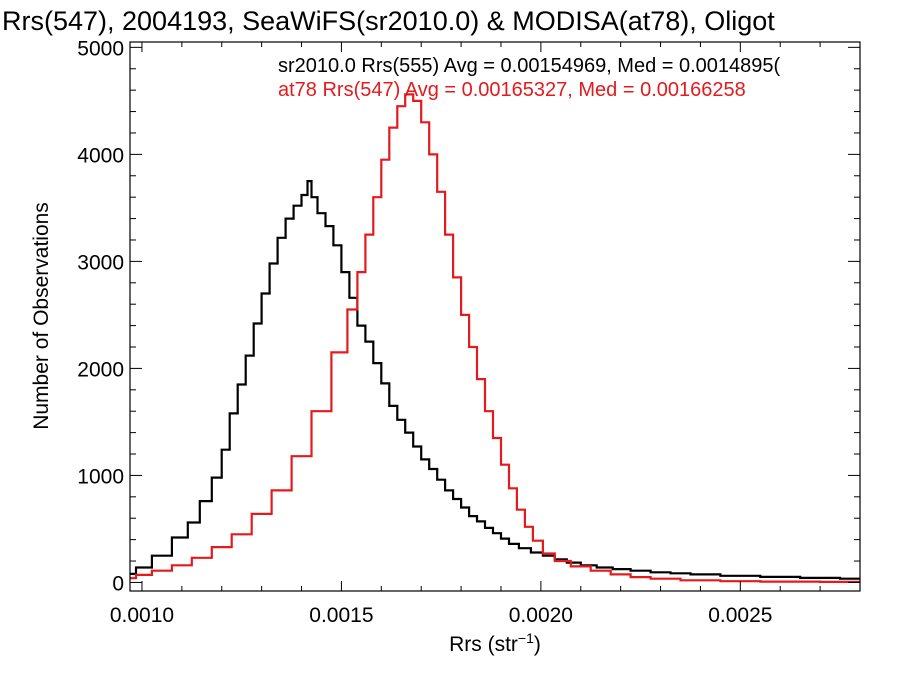 This screenshot has width=900, height=675. Describe the element at coordinates (526, 638) in the screenshot. I see `x-axis-label-superscript: −1` at that location.